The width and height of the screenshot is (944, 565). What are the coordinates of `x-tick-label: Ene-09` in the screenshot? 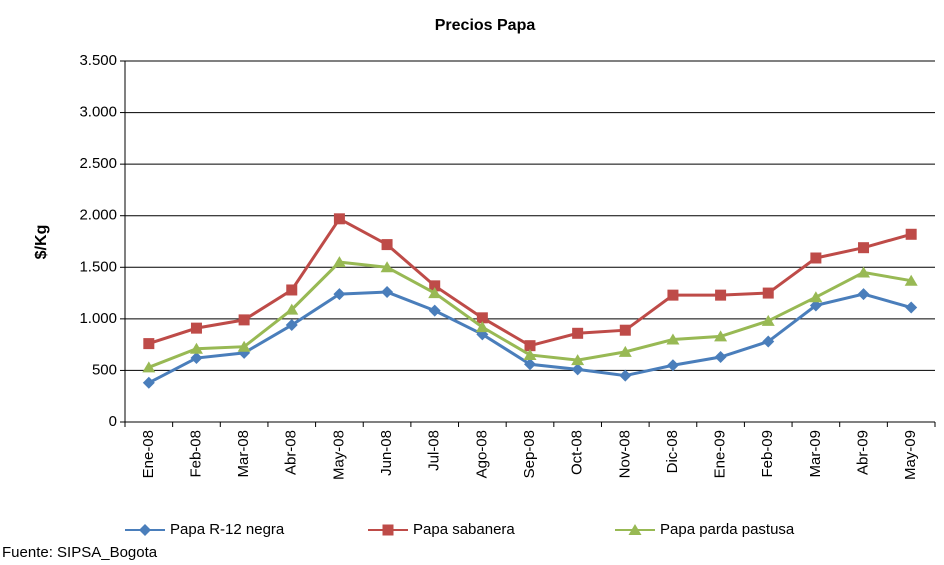 It's located at (720, 454).